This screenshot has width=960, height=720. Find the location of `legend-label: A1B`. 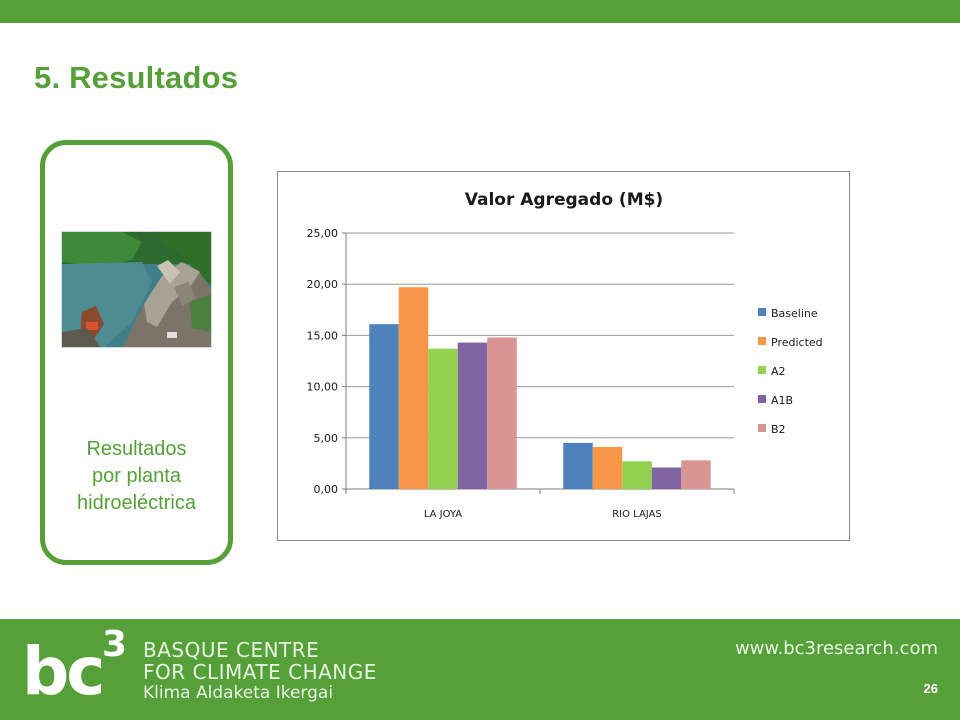

legend-label: A1B is located at coordinates (782, 400).